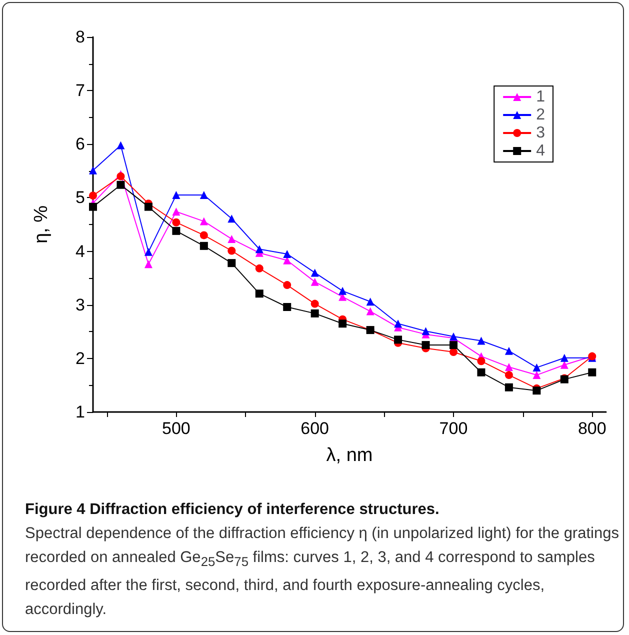 The image size is (629, 635). Describe the element at coordinates (80, 90) in the screenshot. I see `y-tick-label: 7` at that location.